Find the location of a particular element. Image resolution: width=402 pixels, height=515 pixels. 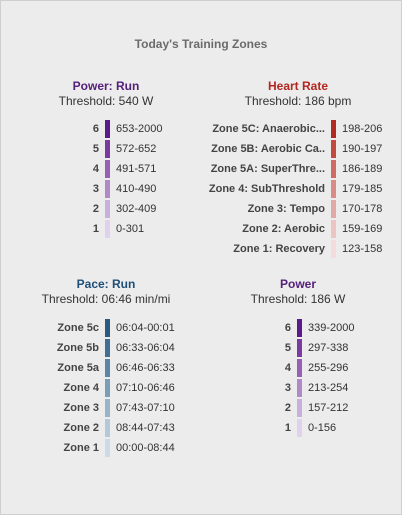

zone-range: 297-338 is located at coordinates (328, 348).